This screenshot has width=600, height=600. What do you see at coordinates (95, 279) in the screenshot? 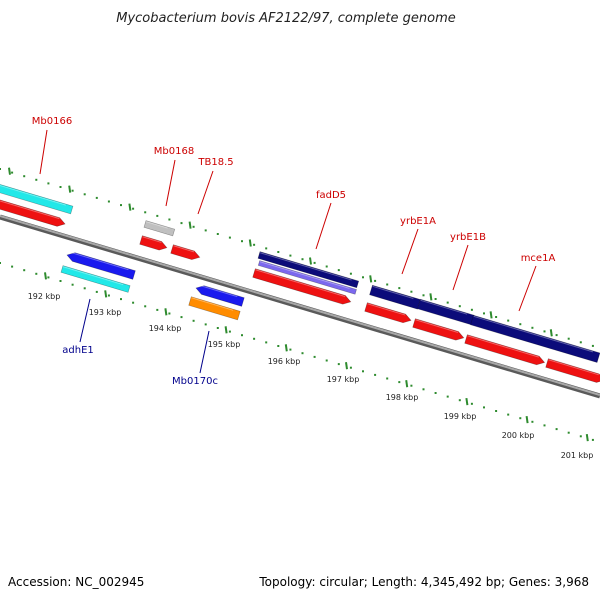
I see `cyan-feature-adhe1` at bounding box center [95, 279].